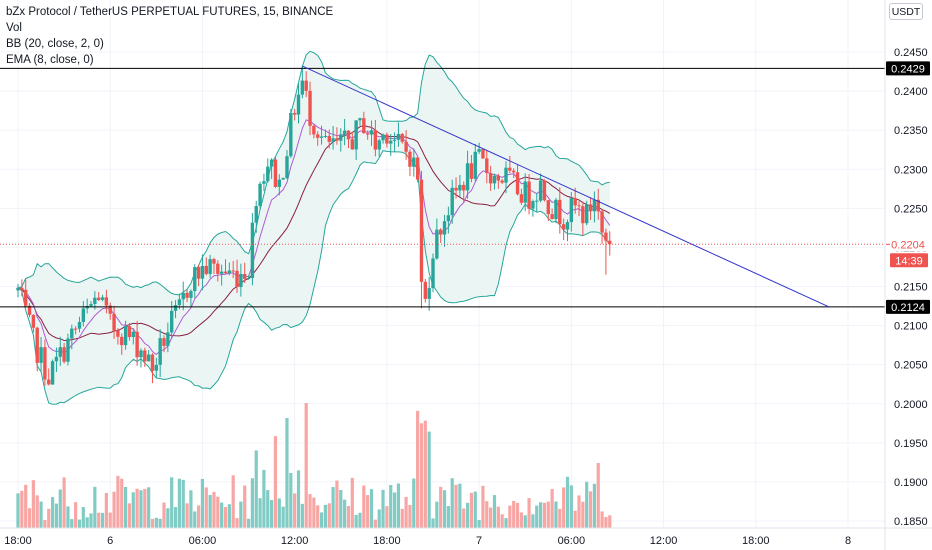 This screenshot has width=932, height=550. Describe the element at coordinates (55, 44) in the screenshot. I see `legend-bb: BB (20, close, 2, 0)` at that location.